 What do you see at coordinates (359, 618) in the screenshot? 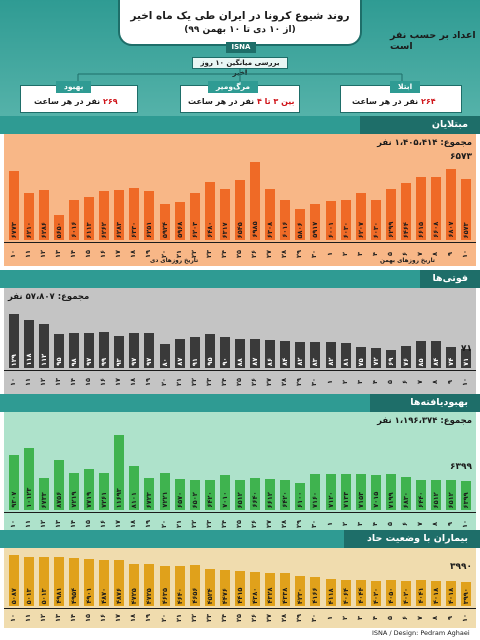
I see `critical-day-label: ۳` at bounding box center [359, 618].